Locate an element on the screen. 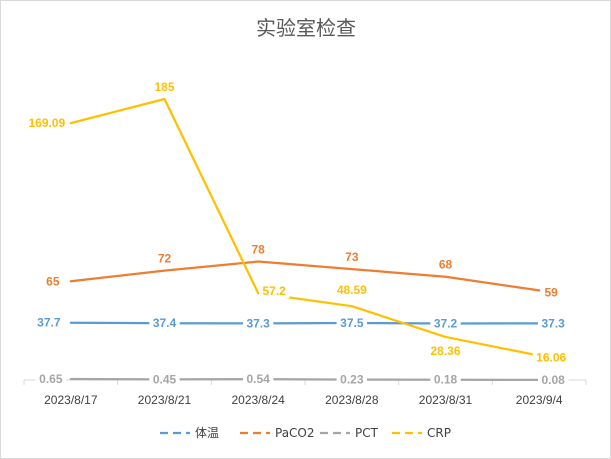  data-label: 28.36 is located at coordinates (445, 351).